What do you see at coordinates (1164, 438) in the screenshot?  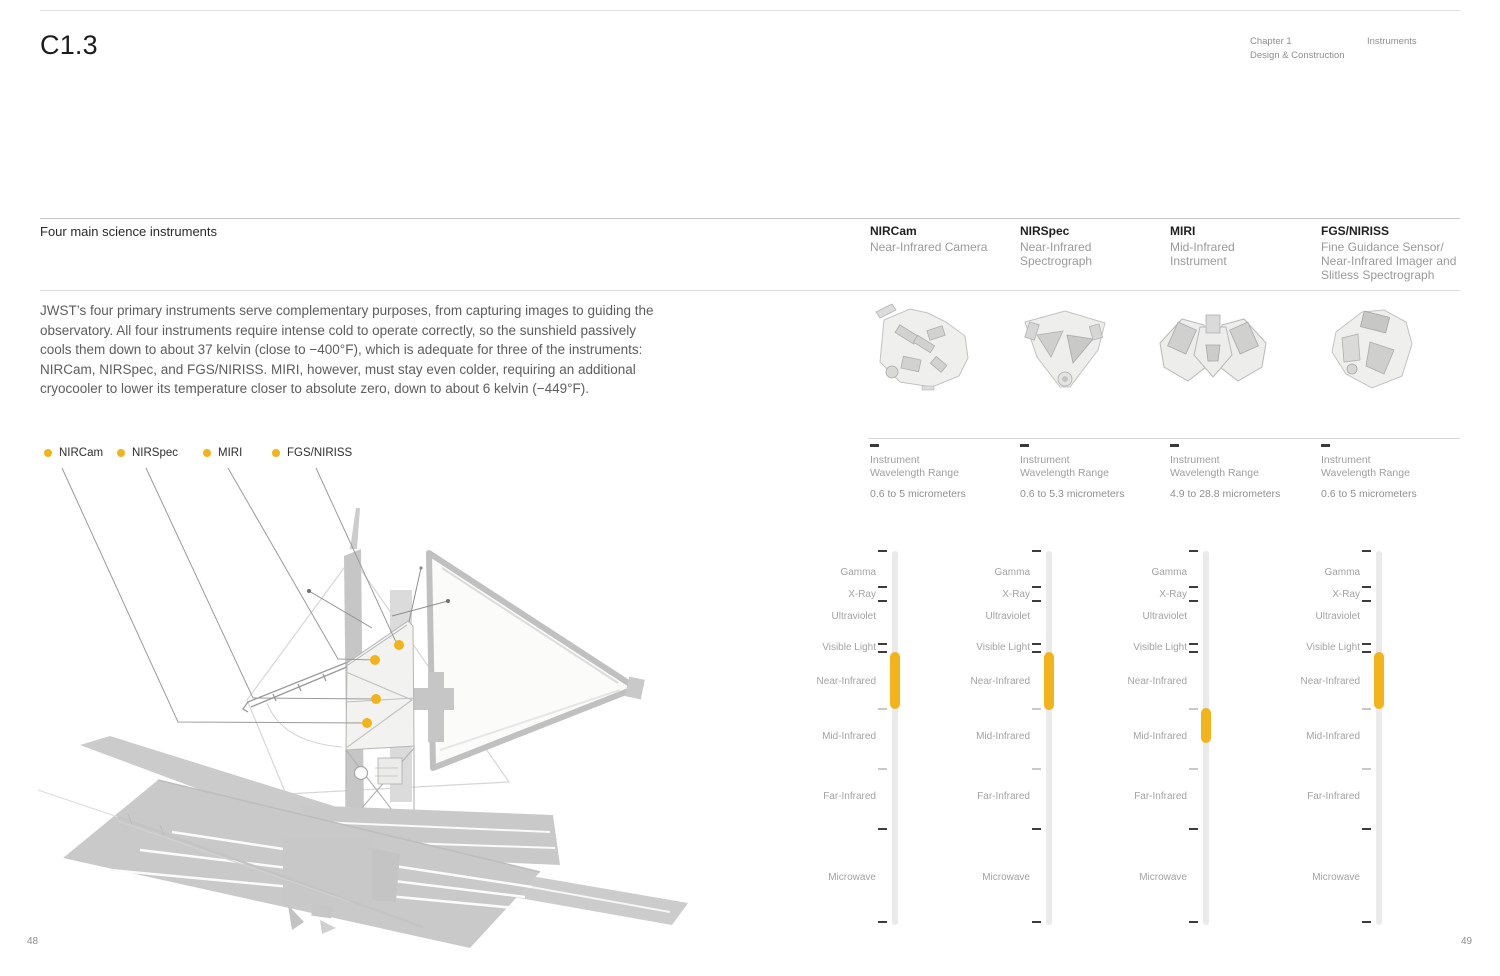 I see `wavelength-rule` at bounding box center [1164, 438].